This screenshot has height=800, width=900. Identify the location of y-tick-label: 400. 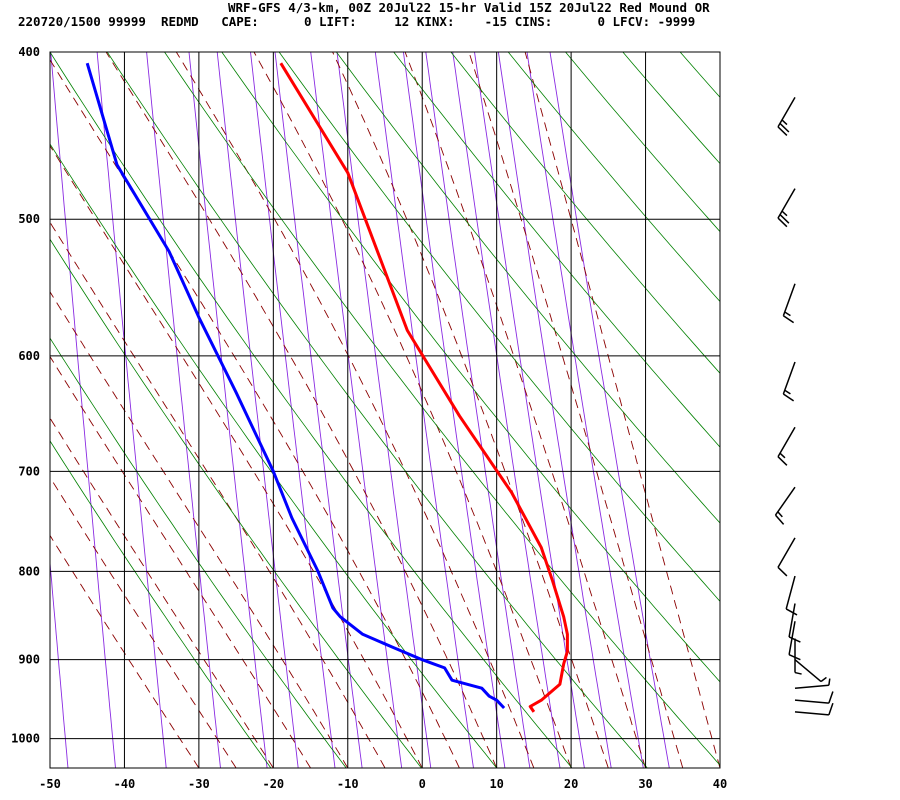
(29, 52).